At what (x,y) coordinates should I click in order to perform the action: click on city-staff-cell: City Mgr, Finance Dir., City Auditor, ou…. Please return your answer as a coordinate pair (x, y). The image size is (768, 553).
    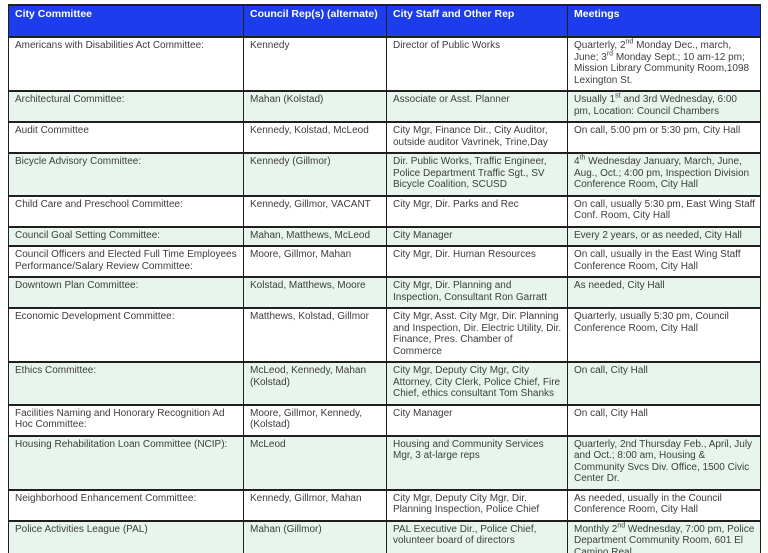
    Looking at the image, I should click on (477, 137).